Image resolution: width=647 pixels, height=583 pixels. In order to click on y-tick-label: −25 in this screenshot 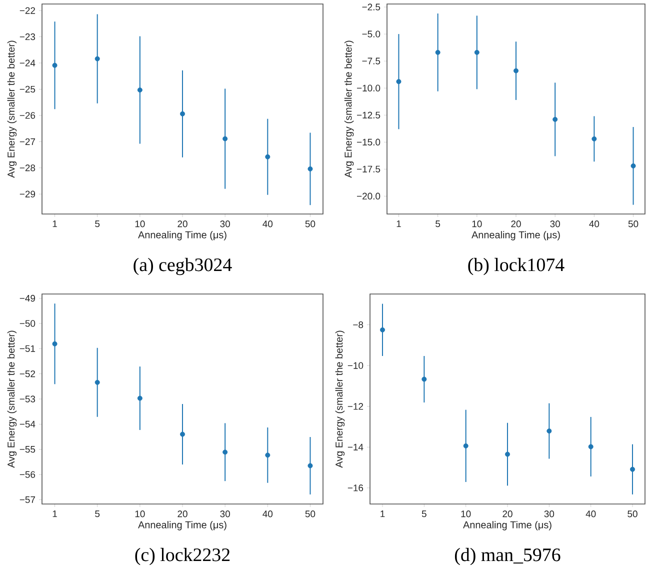, I will do `click(28, 89)`.